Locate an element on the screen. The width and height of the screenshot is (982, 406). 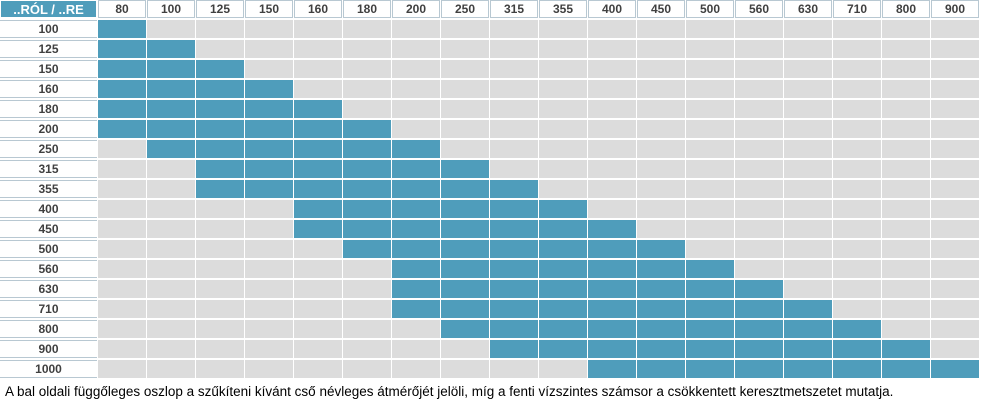
column-header: 315 is located at coordinates (514, 9).